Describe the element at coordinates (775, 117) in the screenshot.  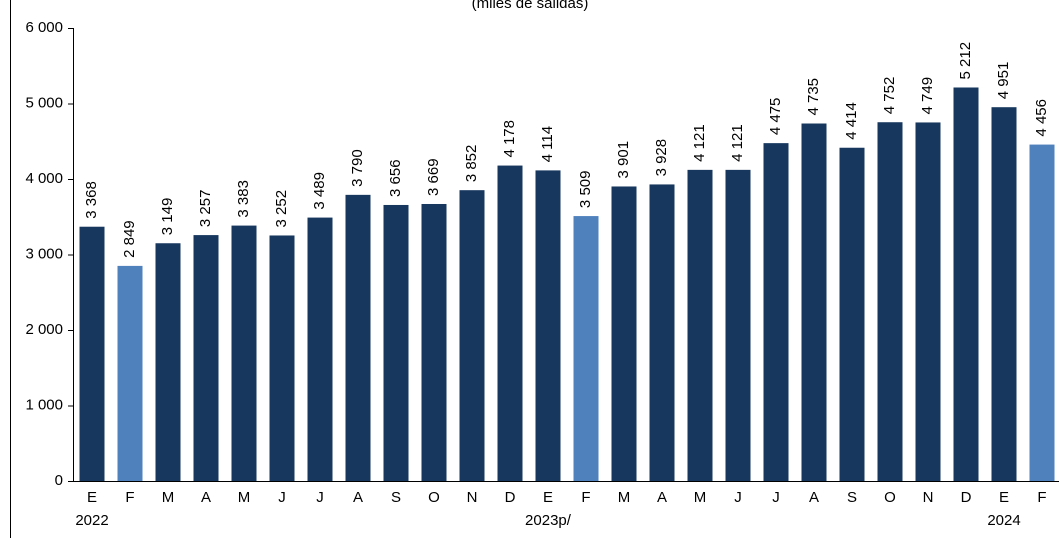
I see `value-label: 4 475` at that location.